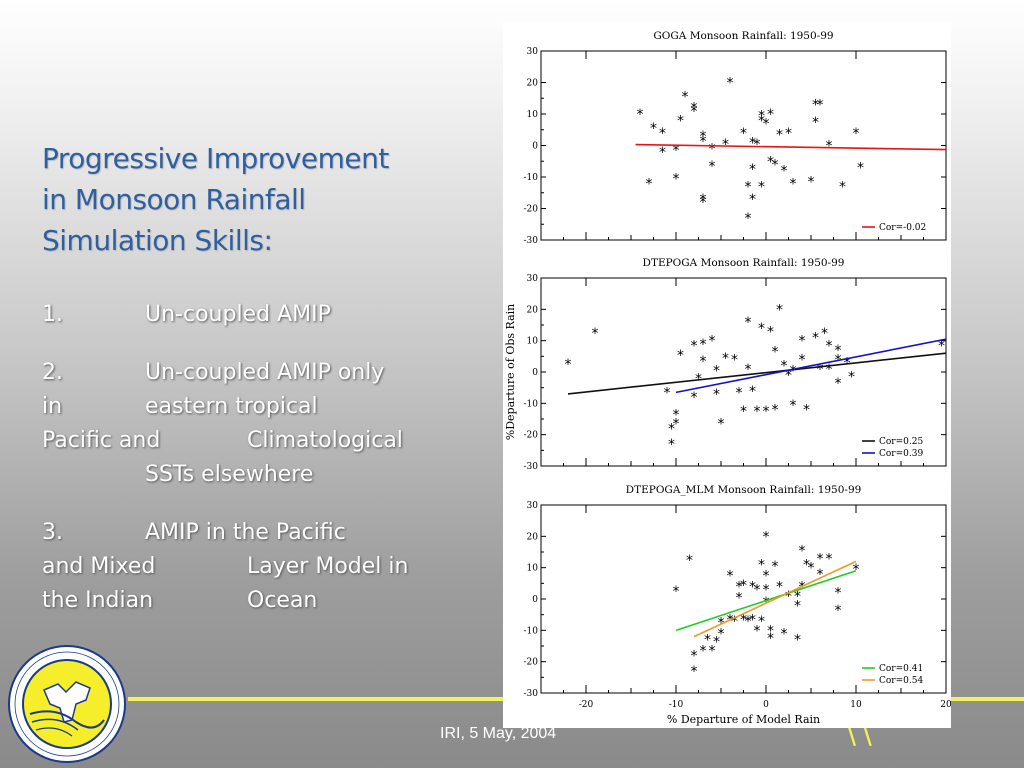  I want to click on plot-frame, so click(743, 145).